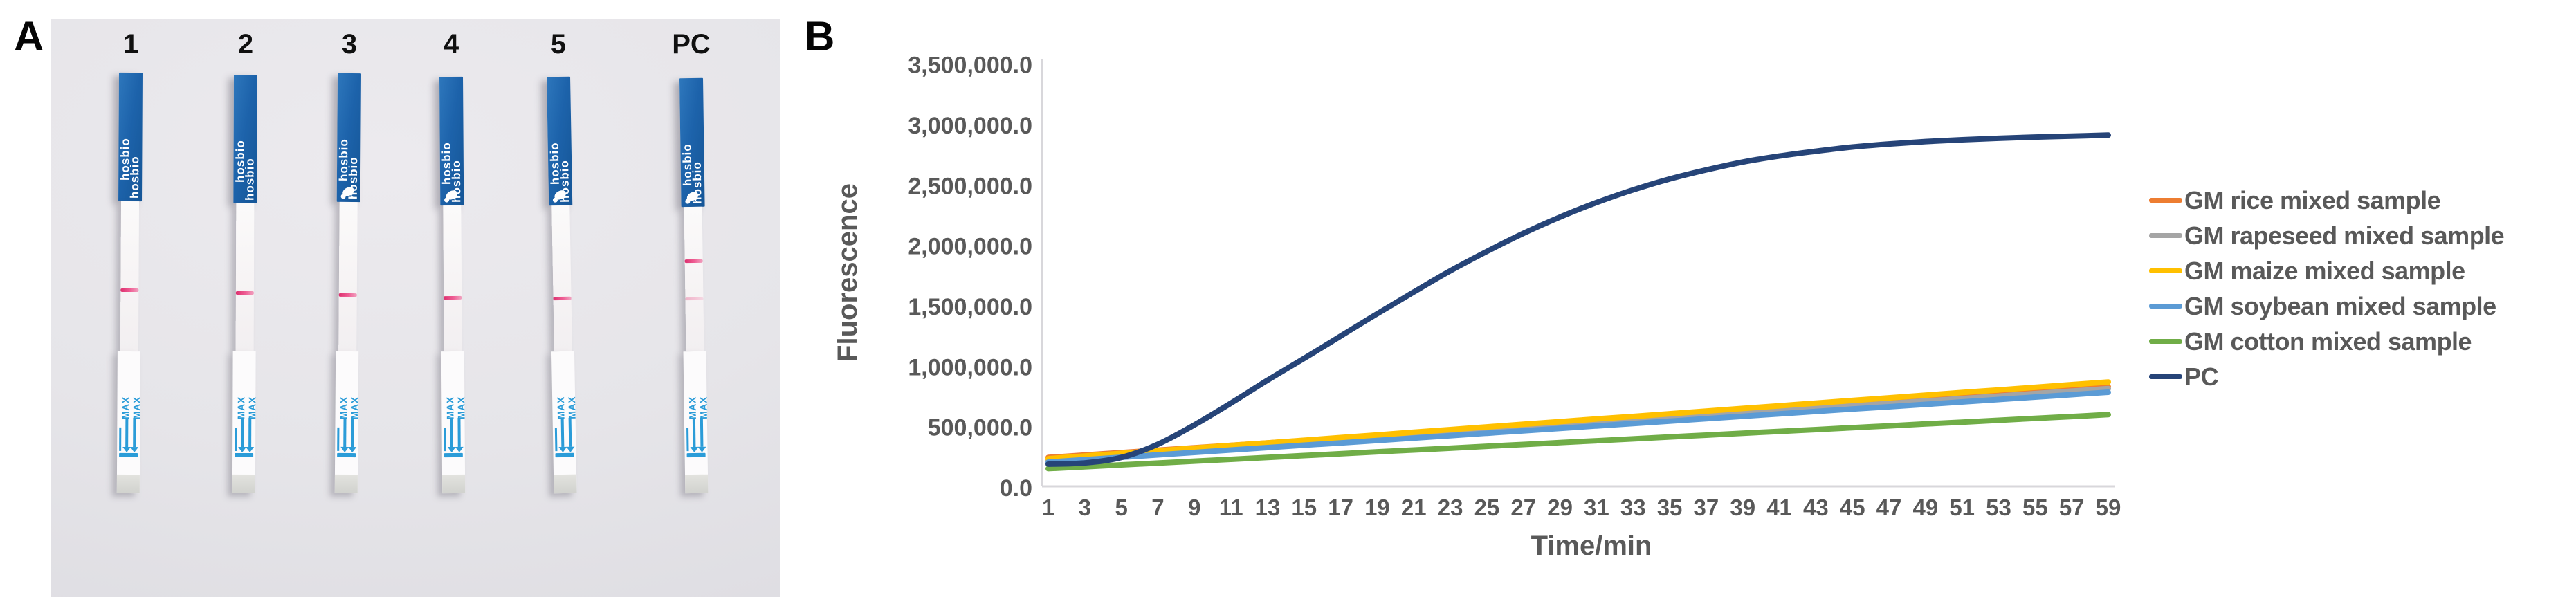 The image size is (2576, 597). What do you see at coordinates (1304, 507) in the screenshot?
I see `x-tick-label: 15` at bounding box center [1304, 507].